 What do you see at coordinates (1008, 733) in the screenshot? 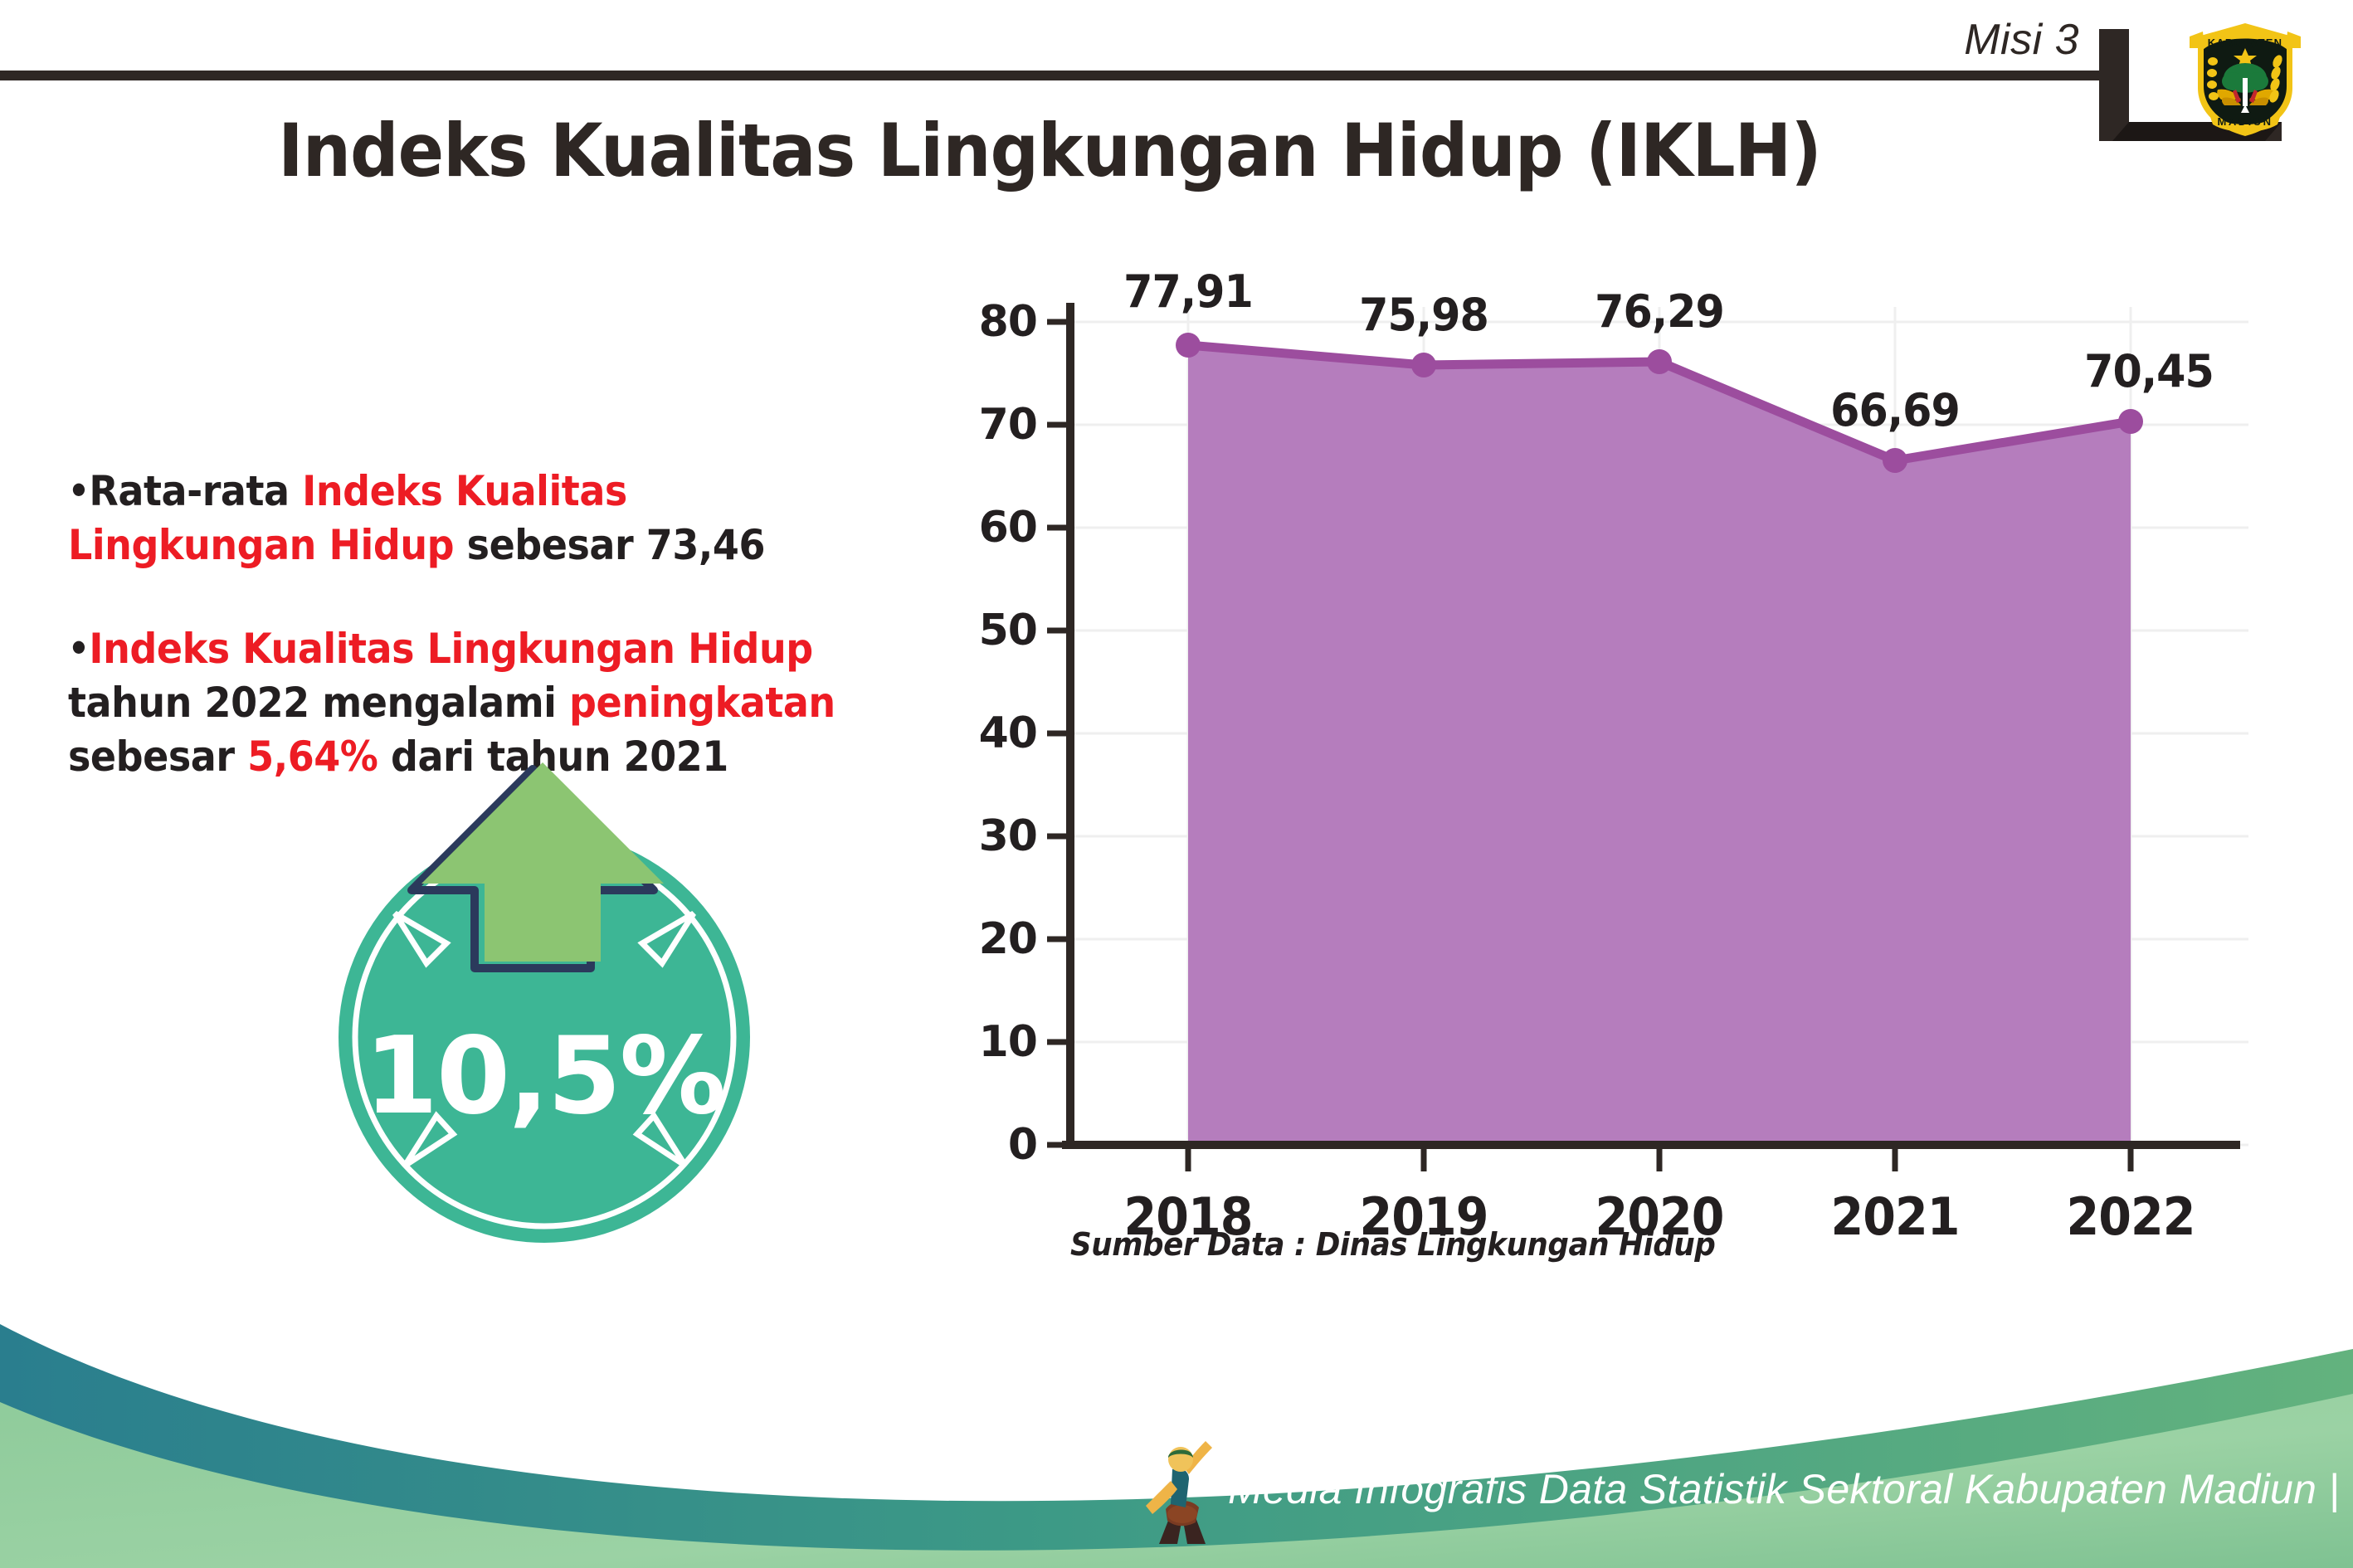
I see `y-tick-label-40: 40` at bounding box center [1008, 733].